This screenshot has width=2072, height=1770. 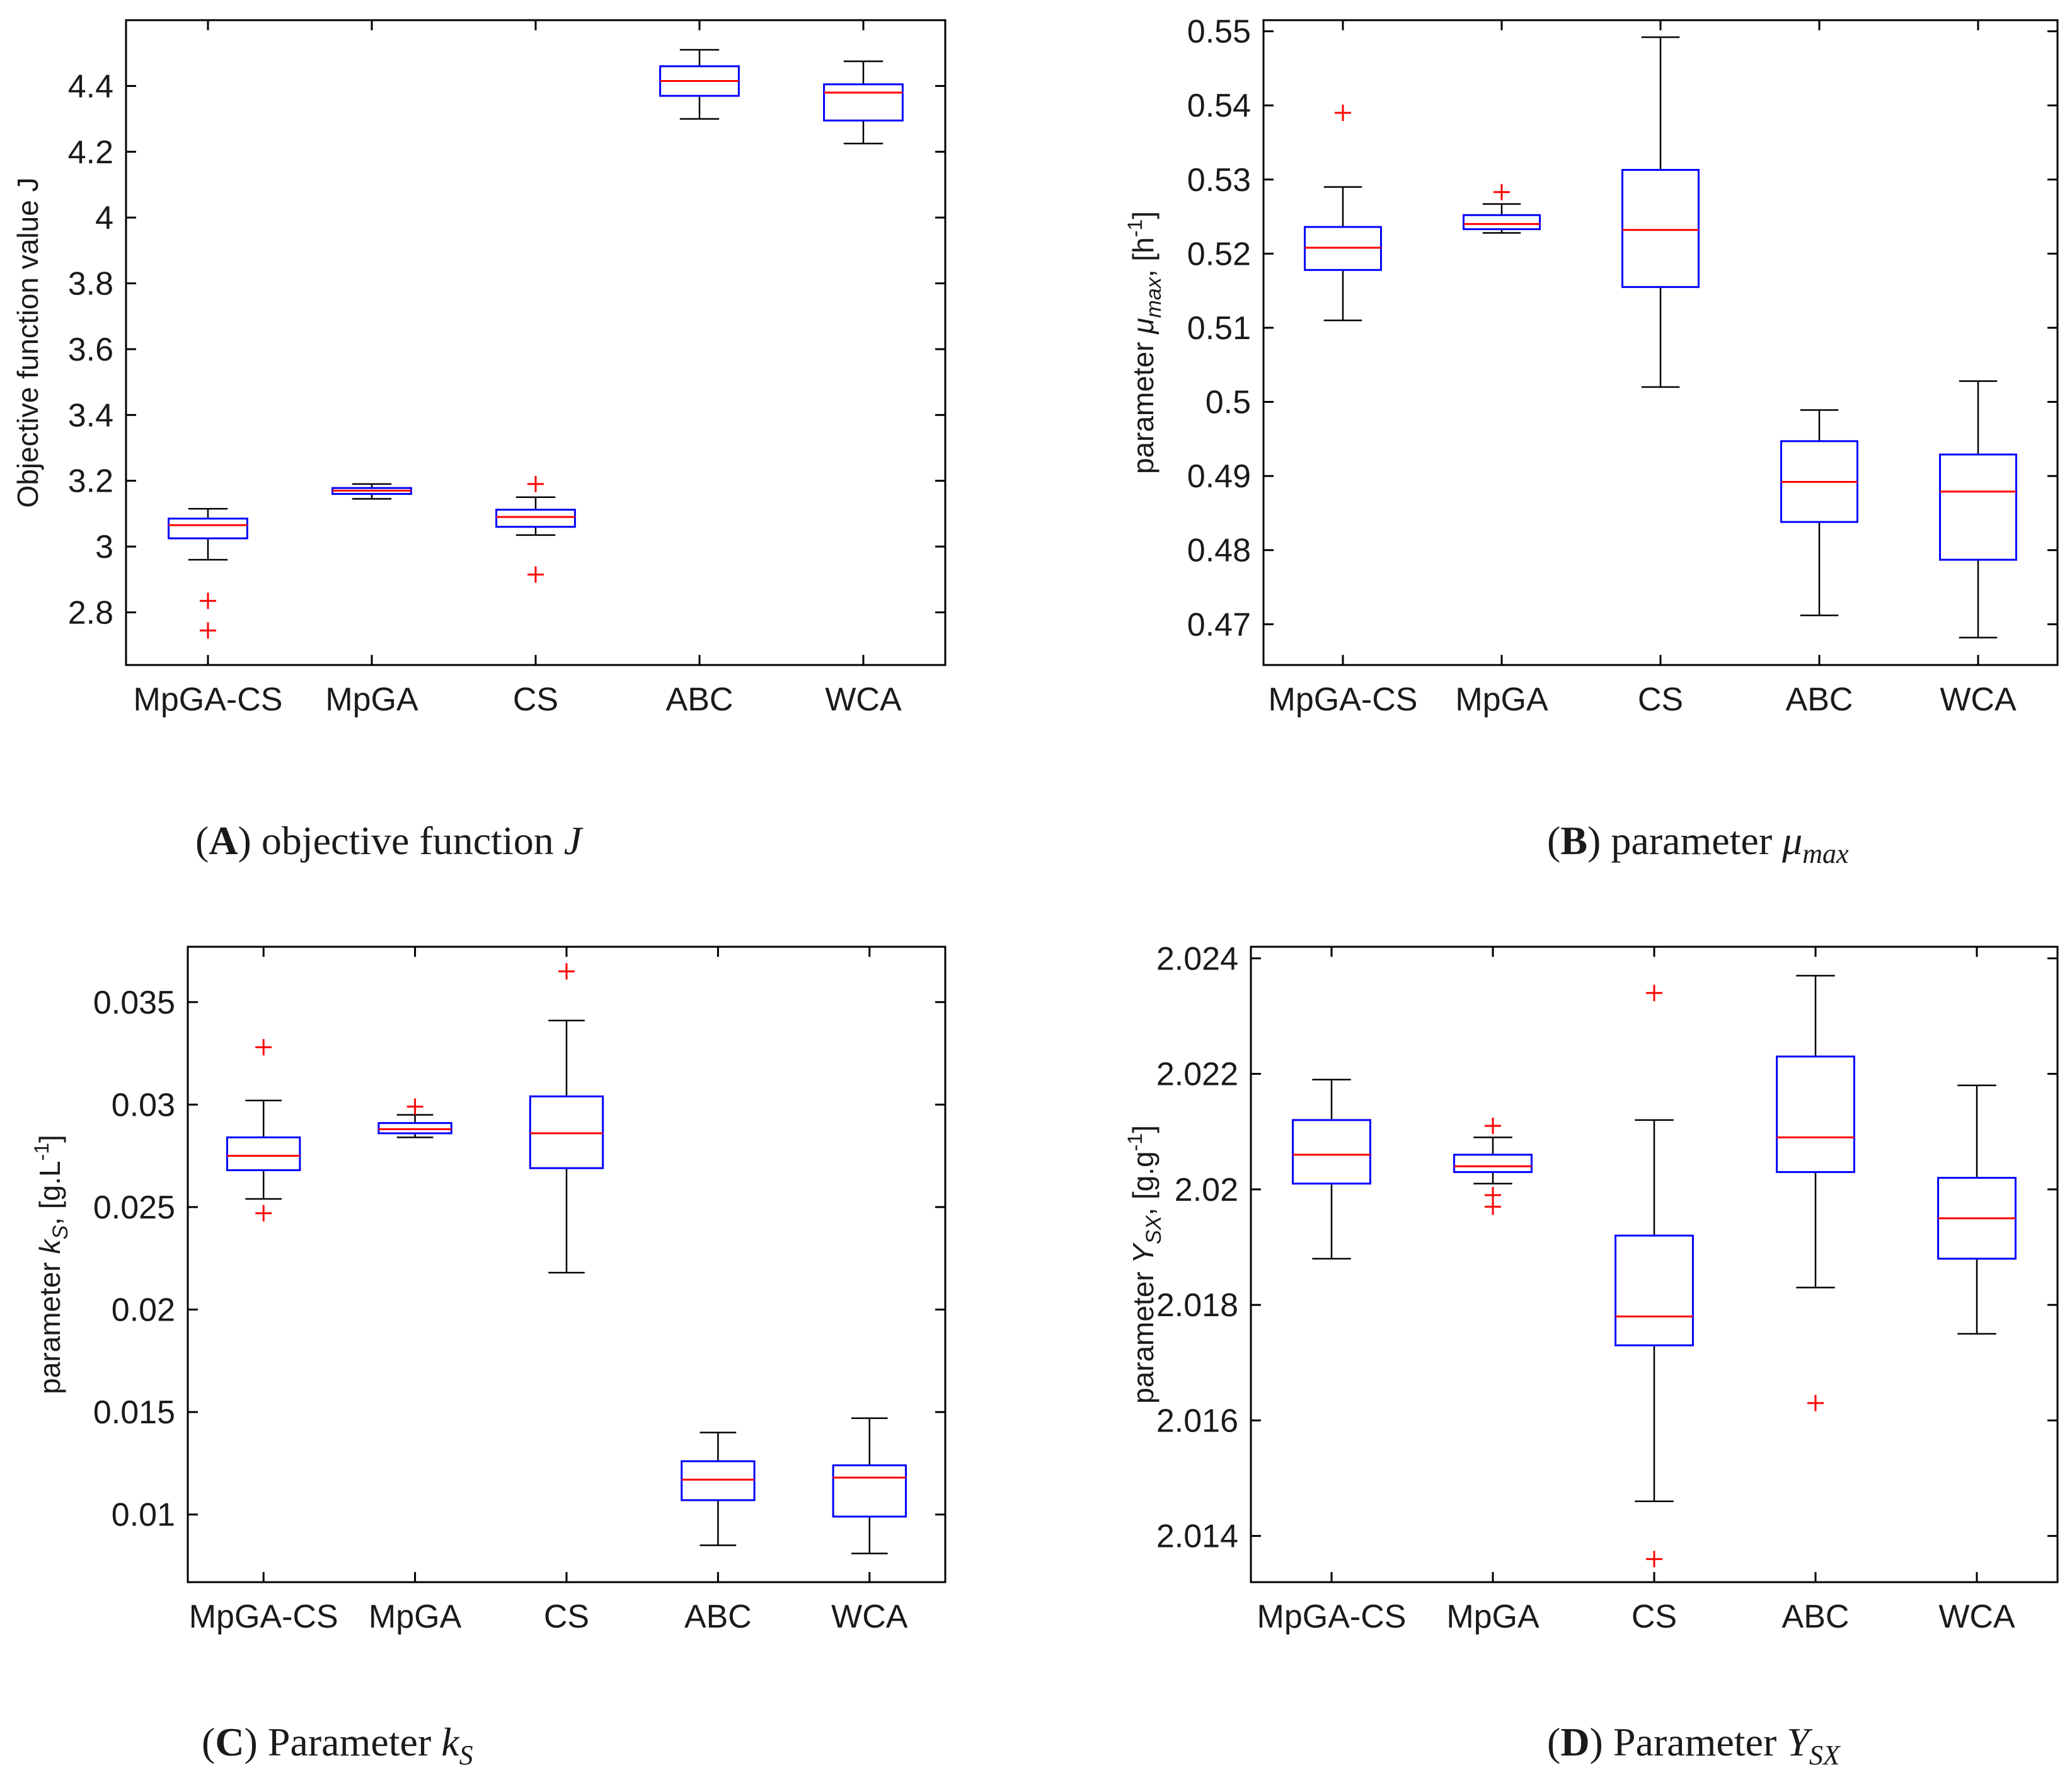 I want to click on y-tick-label: 2.8, so click(x=90, y=612).